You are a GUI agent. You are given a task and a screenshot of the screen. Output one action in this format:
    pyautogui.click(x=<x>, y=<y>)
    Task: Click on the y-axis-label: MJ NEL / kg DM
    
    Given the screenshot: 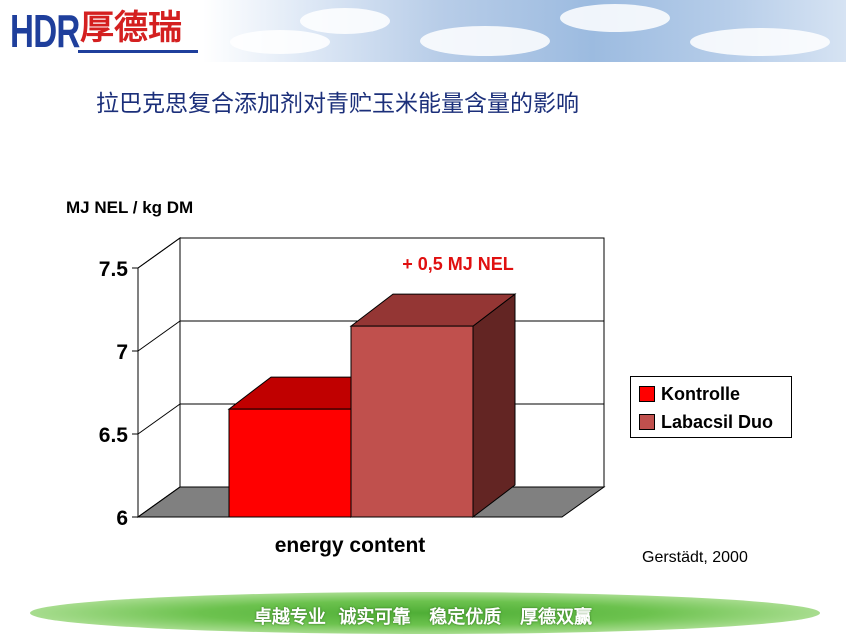 What is the action you would take?
    pyautogui.click(x=130, y=207)
    